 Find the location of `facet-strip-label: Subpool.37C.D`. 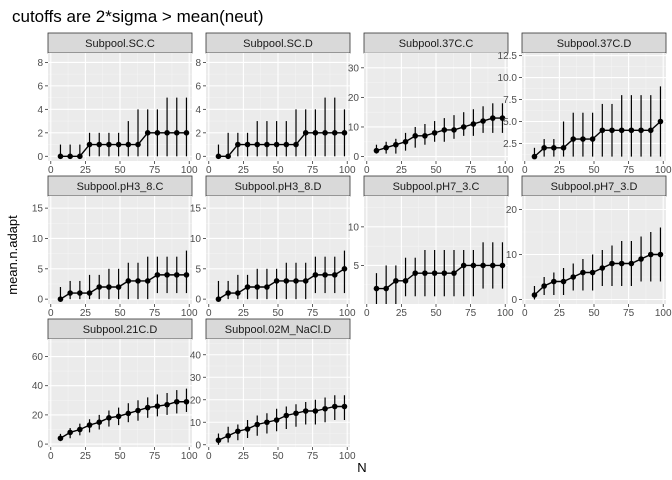

facet-strip-label: Subpool.37C.D is located at coordinates (594, 44).